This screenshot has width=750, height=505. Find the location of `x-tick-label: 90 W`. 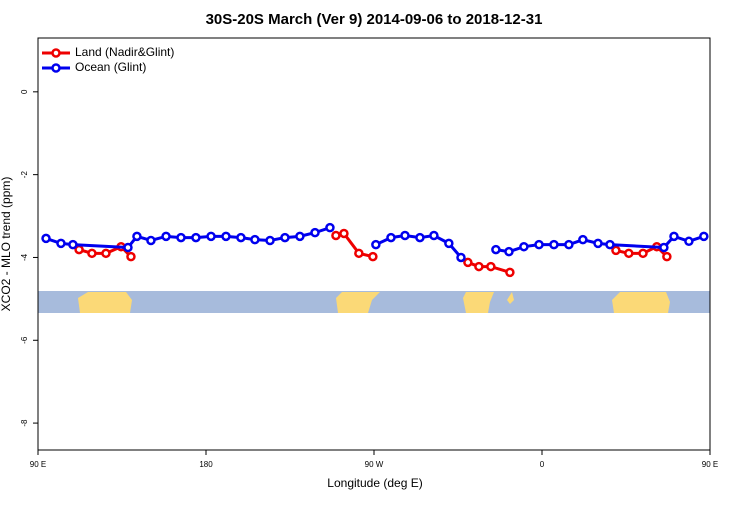

x-tick-label: 90 W is located at coordinates (374, 464).